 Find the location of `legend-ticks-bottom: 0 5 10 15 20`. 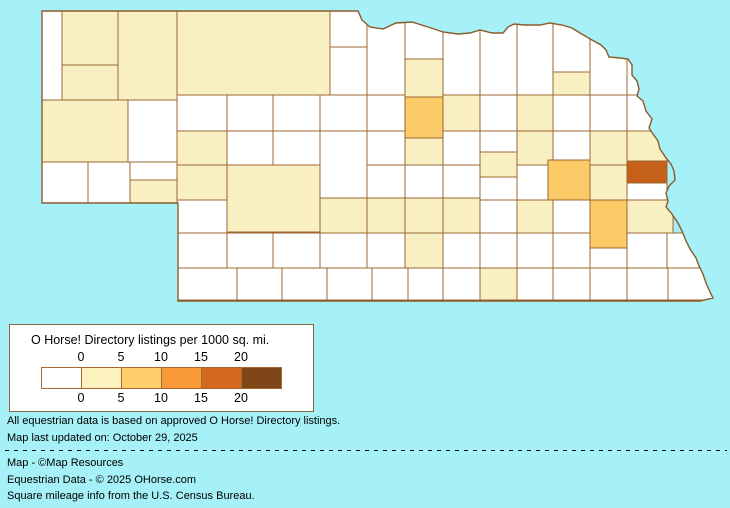

legend-ticks-bottom: 0 5 10 15 20 is located at coordinates (161, 398).